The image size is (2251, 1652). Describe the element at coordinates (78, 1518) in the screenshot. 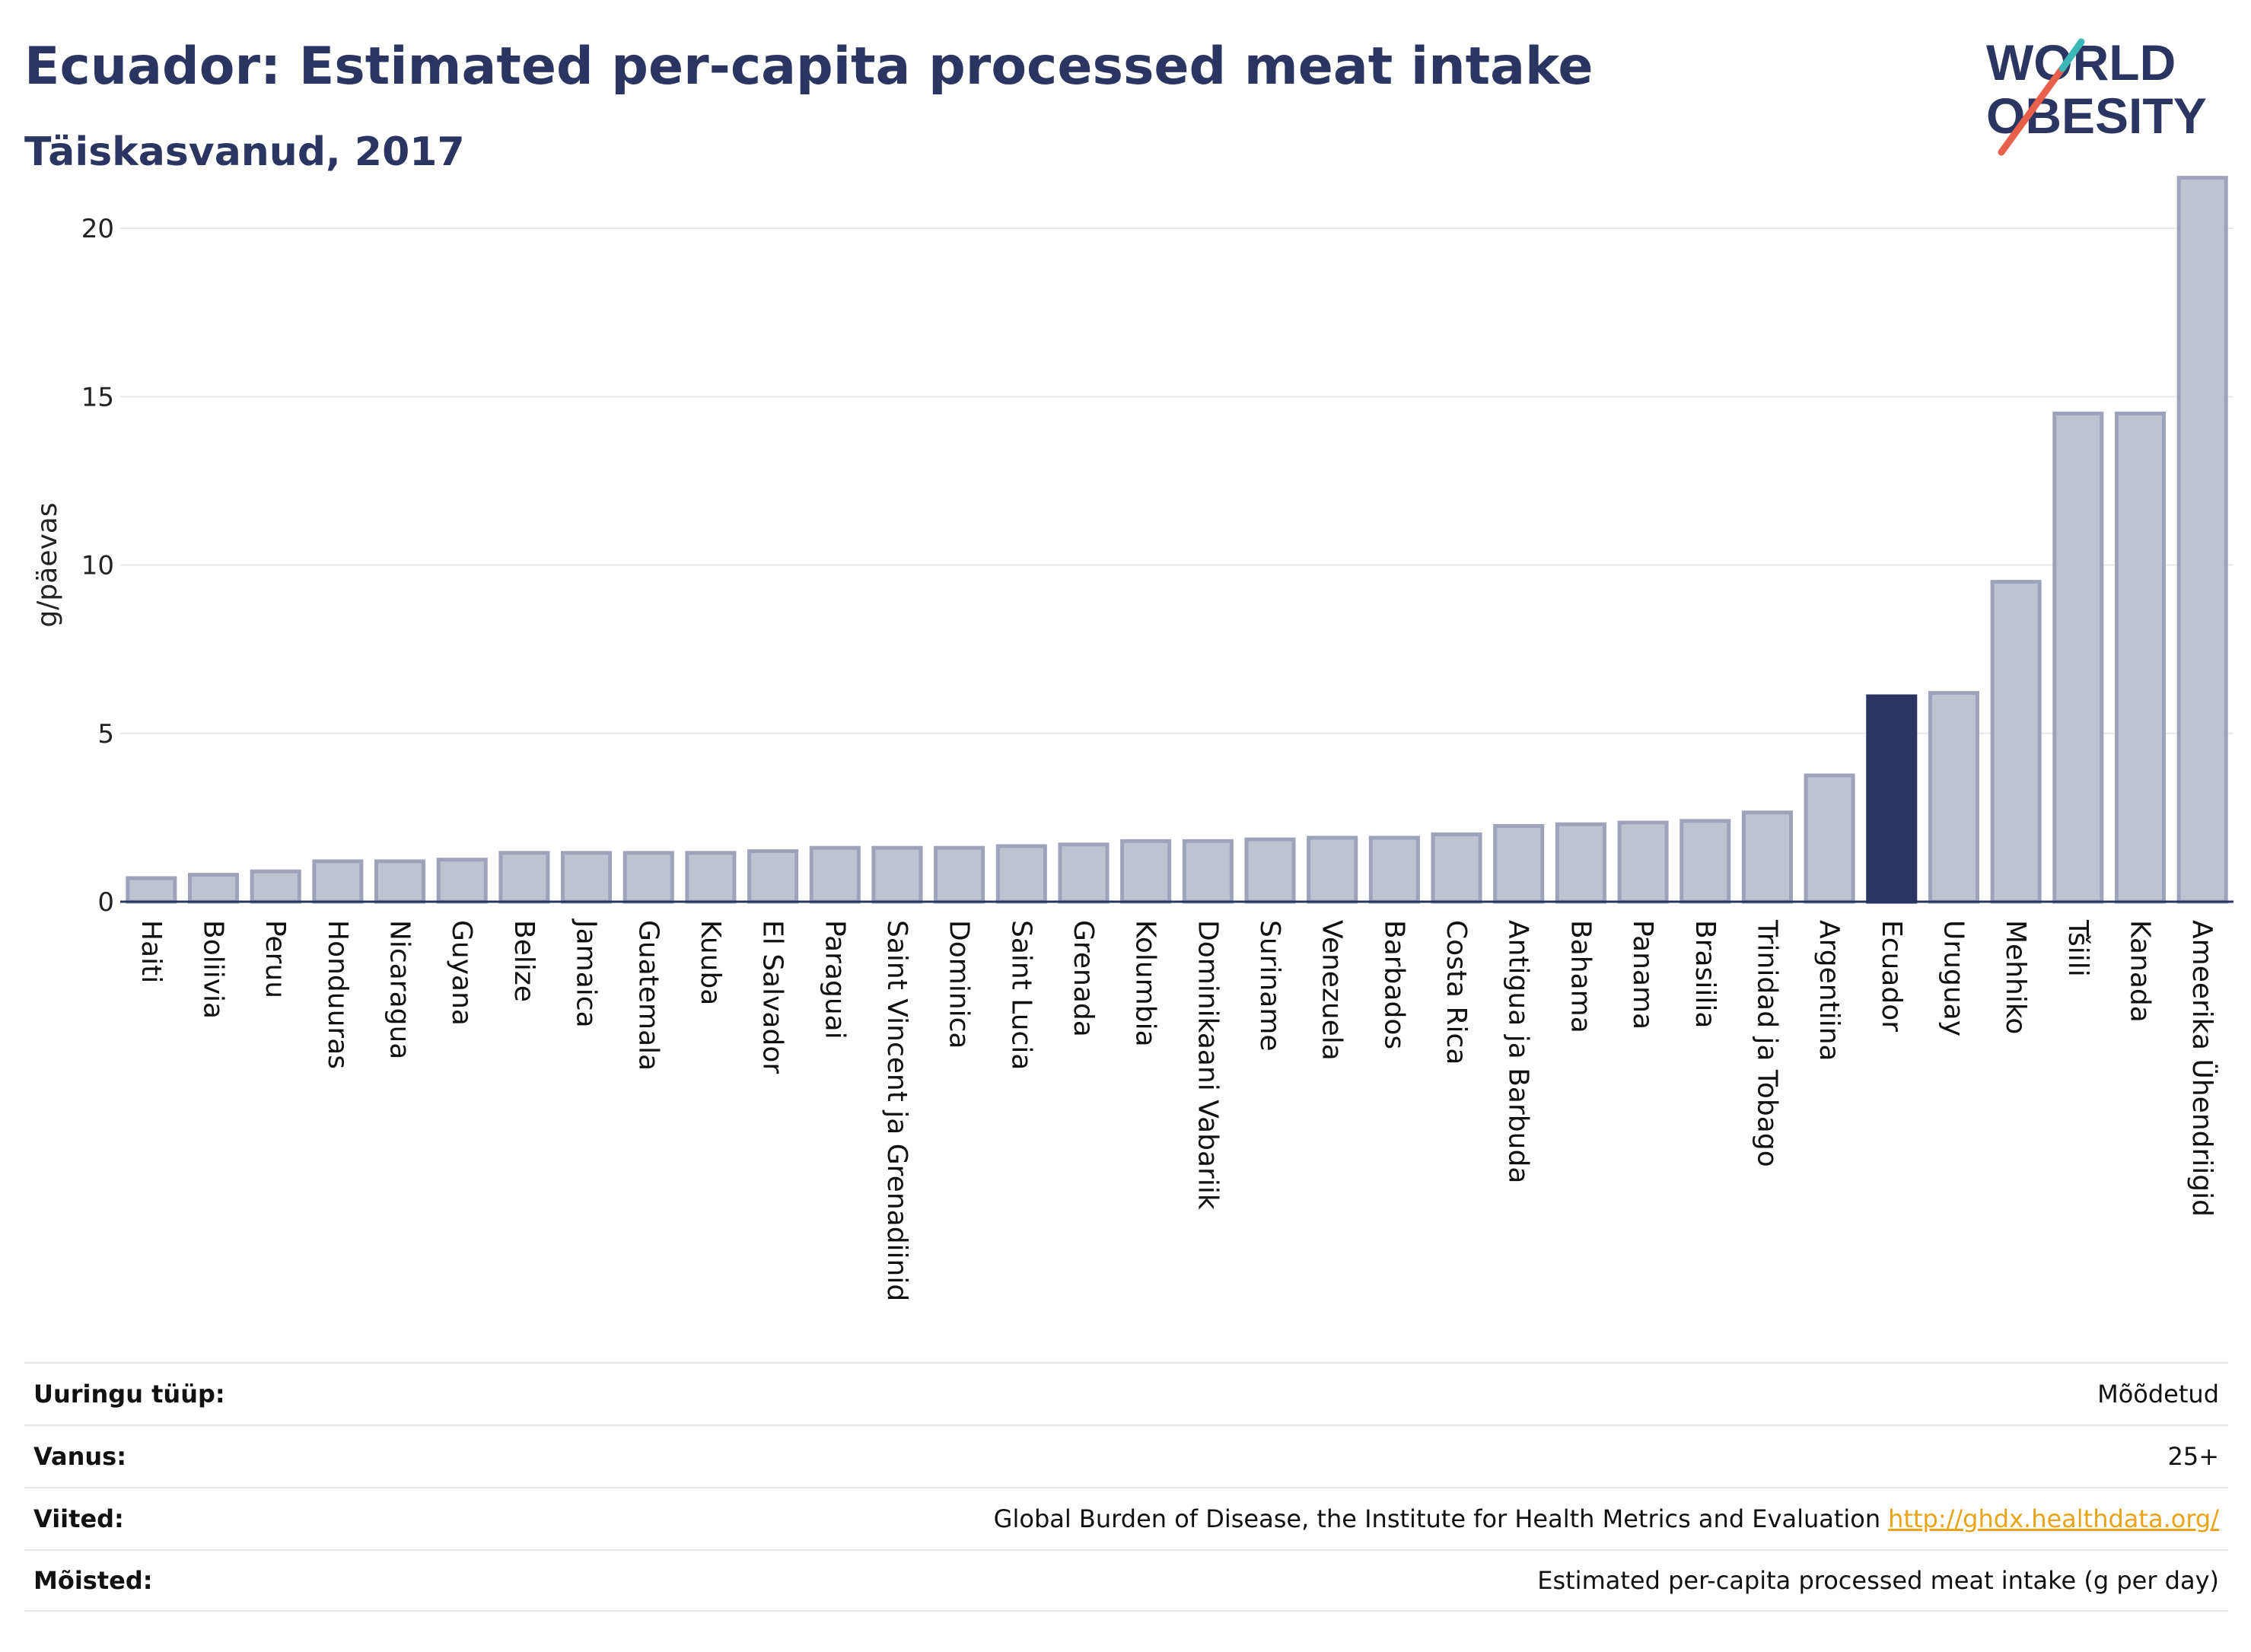

I see `meta-label: Viited:` at that location.